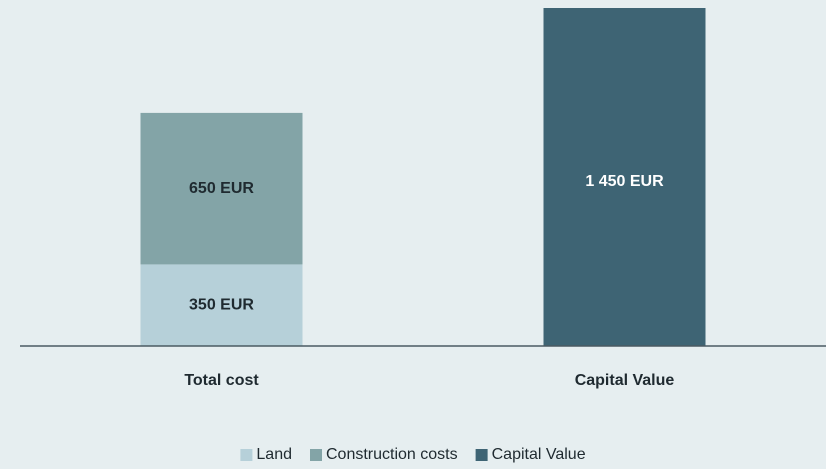 The height and width of the screenshot is (469, 826). Describe the element at coordinates (624, 181) in the screenshot. I see `value-label: 1 450 EUR` at that location.